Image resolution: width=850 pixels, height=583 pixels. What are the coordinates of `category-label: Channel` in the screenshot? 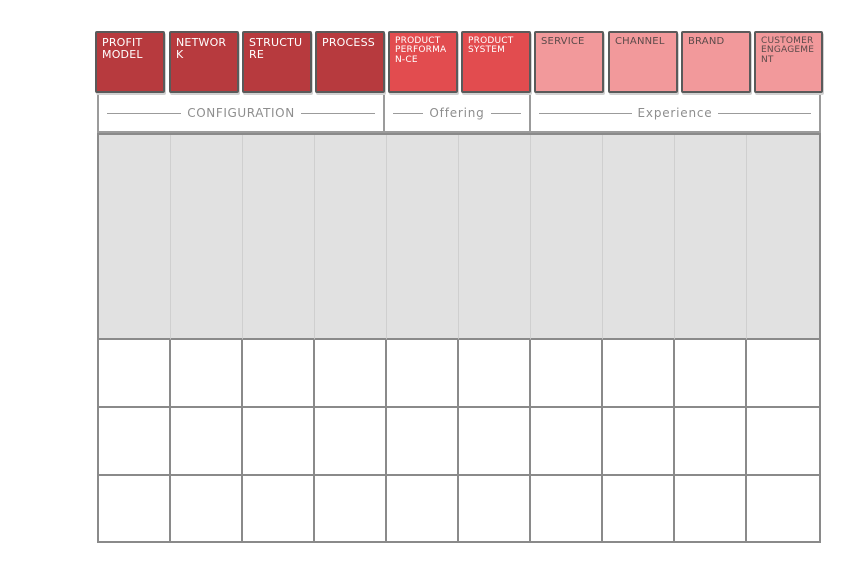 It's located at (640, 41).